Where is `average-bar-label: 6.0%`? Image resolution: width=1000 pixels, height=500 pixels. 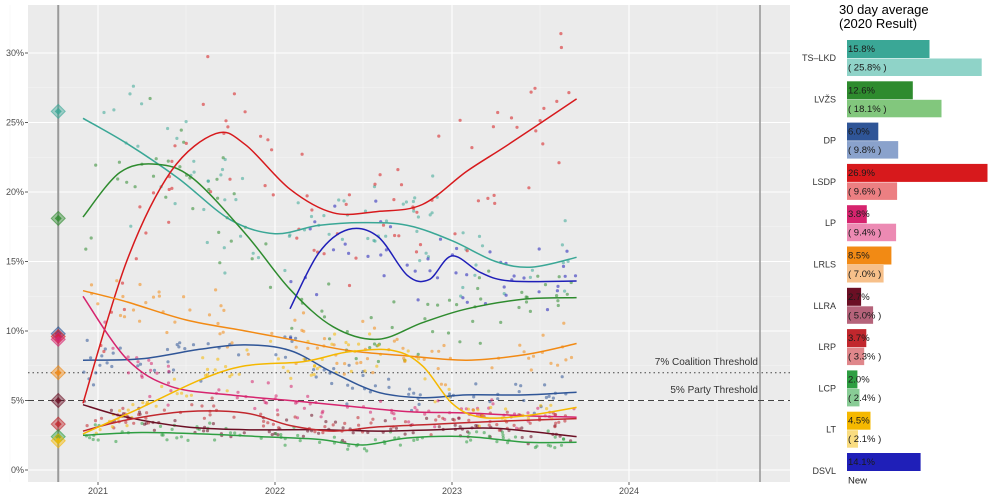
average-bar-label: 6.0% is located at coordinates (859, 132).